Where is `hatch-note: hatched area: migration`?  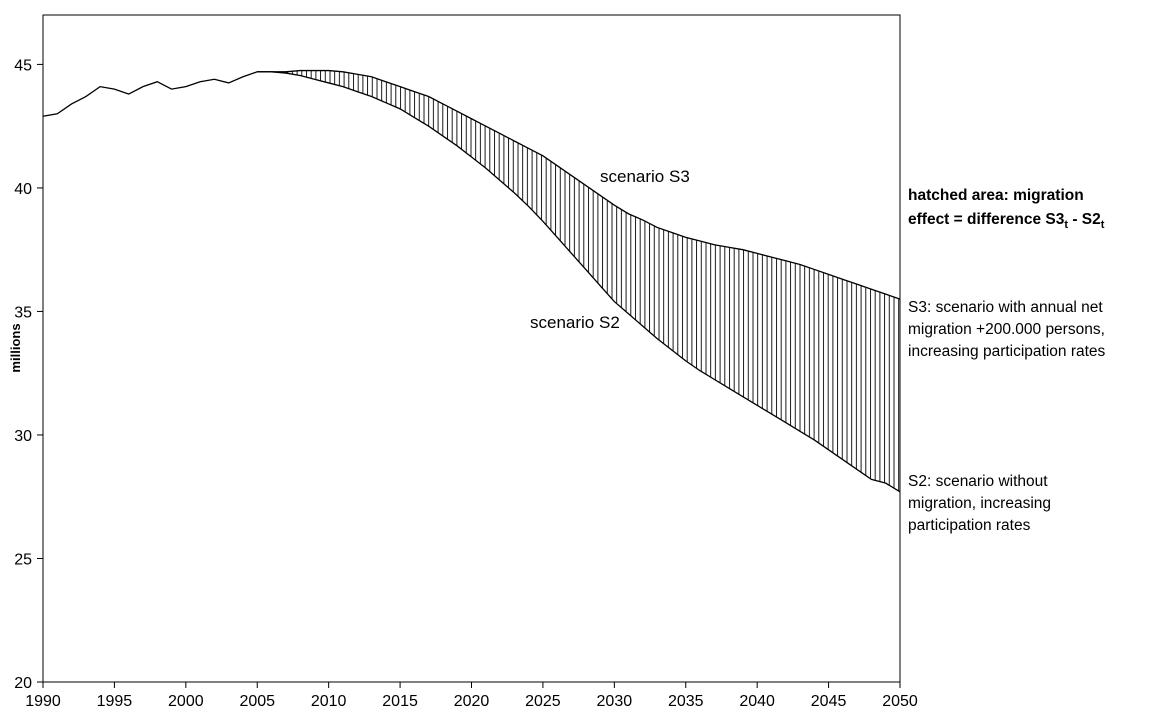 hatch-note: hatched area: migration is located at coordinates (996, 195).